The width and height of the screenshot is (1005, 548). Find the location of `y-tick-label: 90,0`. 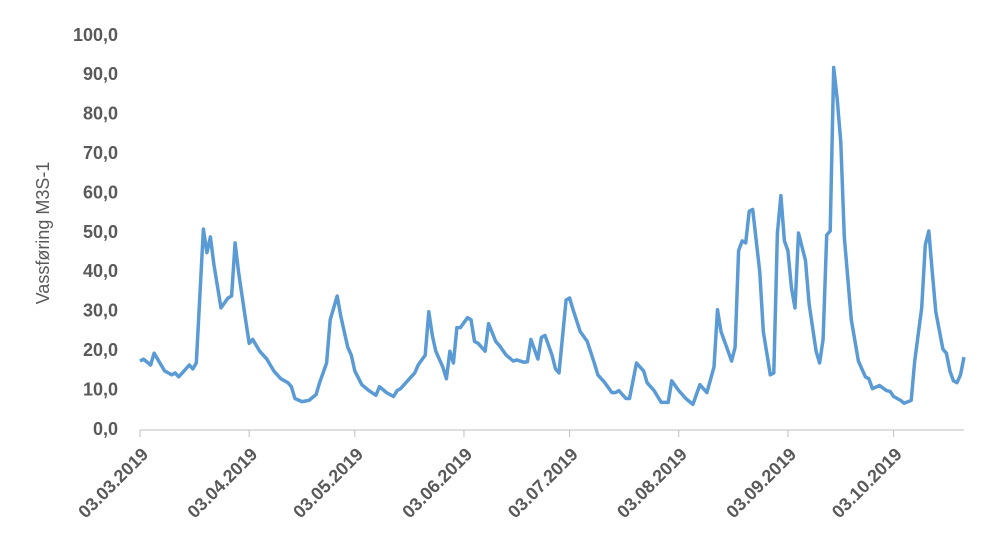

y-tick-label: 90,0 is located at coordinates (100, 74).